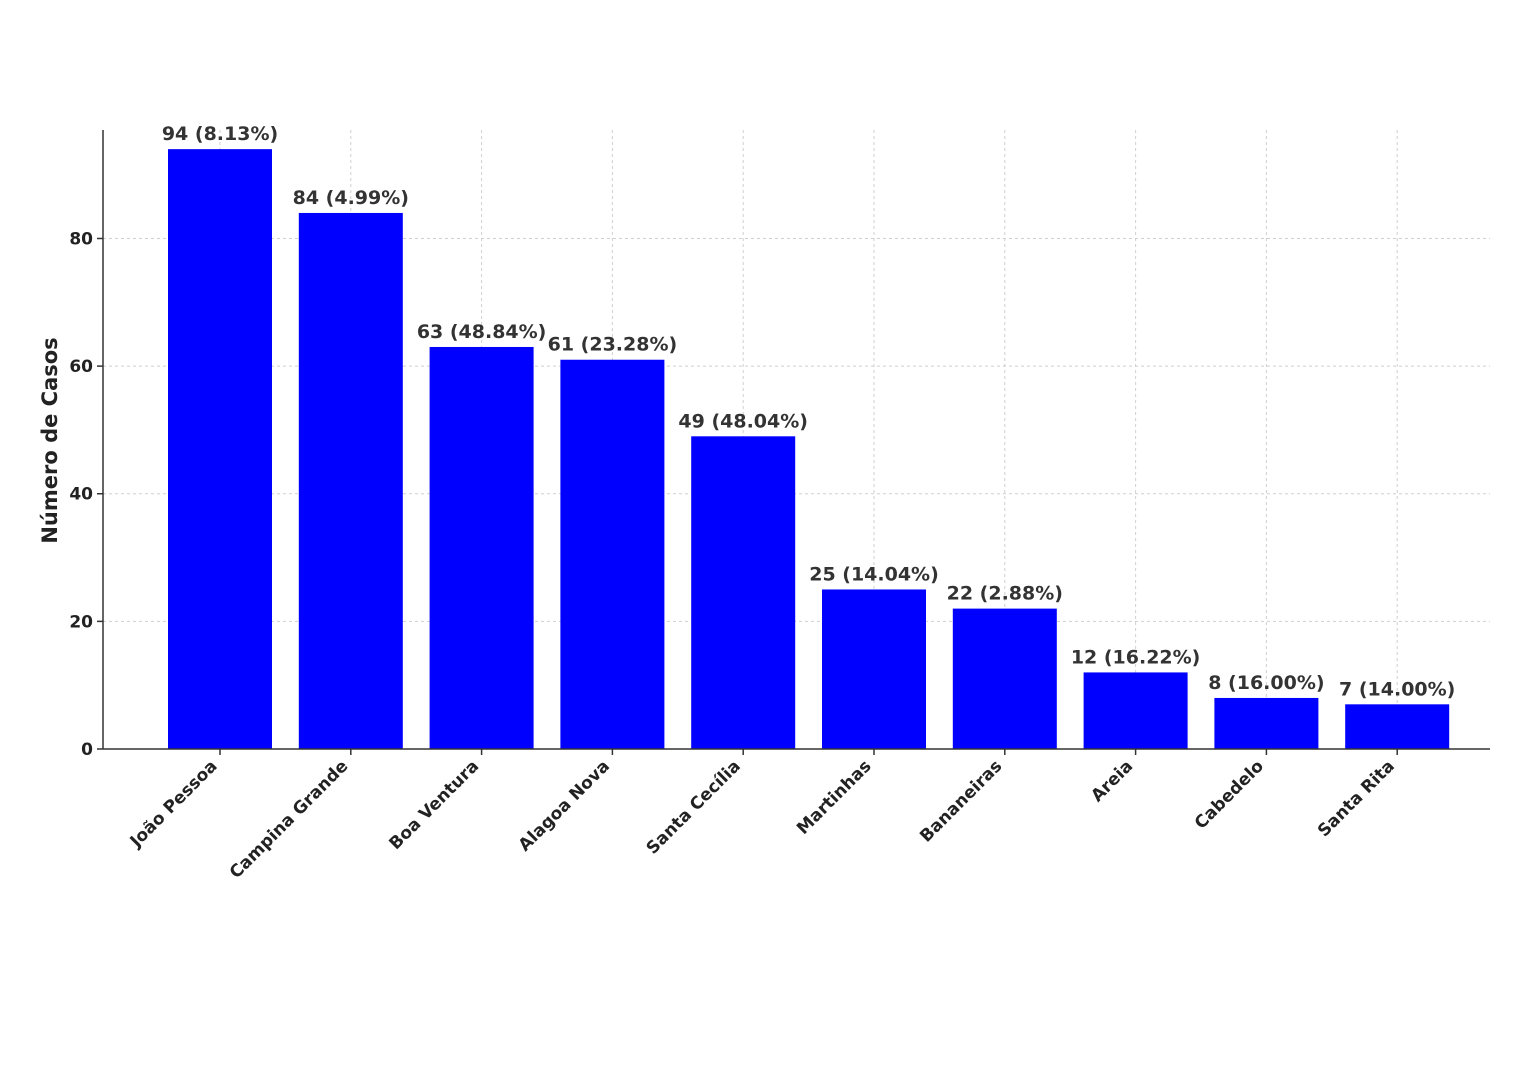  What do you see at coordinates (1112, 781) in the screenshot?
I see `x-tick-label: Areia` at bounding box center [1112, 781].